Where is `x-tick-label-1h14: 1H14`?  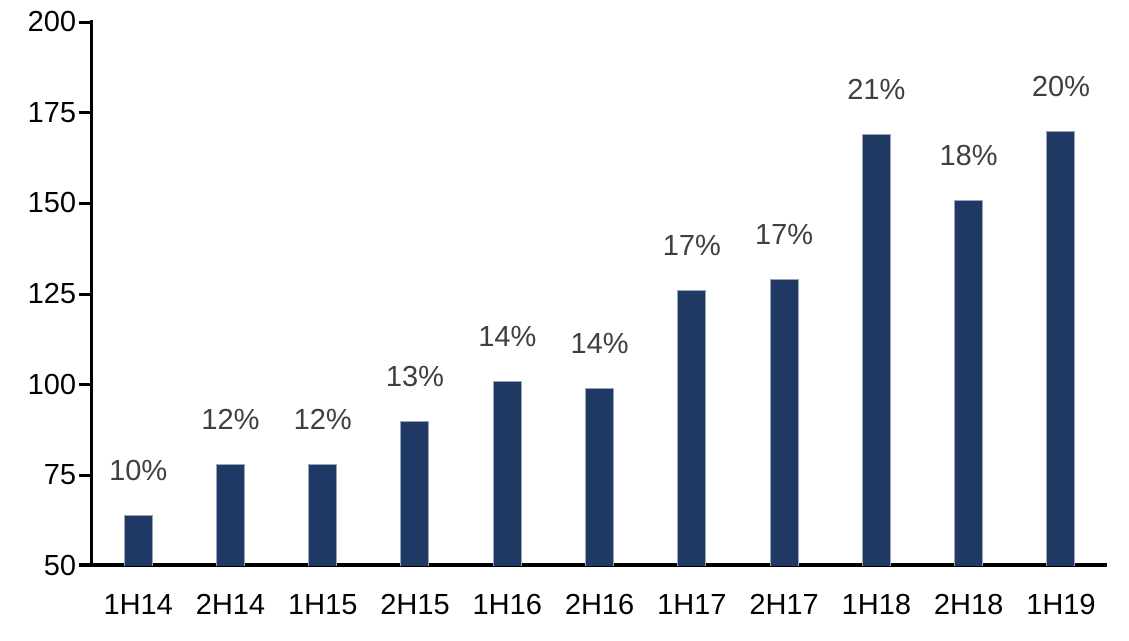
x-tick-label-1h14: 1H14 is located at coordinates (138, 605).